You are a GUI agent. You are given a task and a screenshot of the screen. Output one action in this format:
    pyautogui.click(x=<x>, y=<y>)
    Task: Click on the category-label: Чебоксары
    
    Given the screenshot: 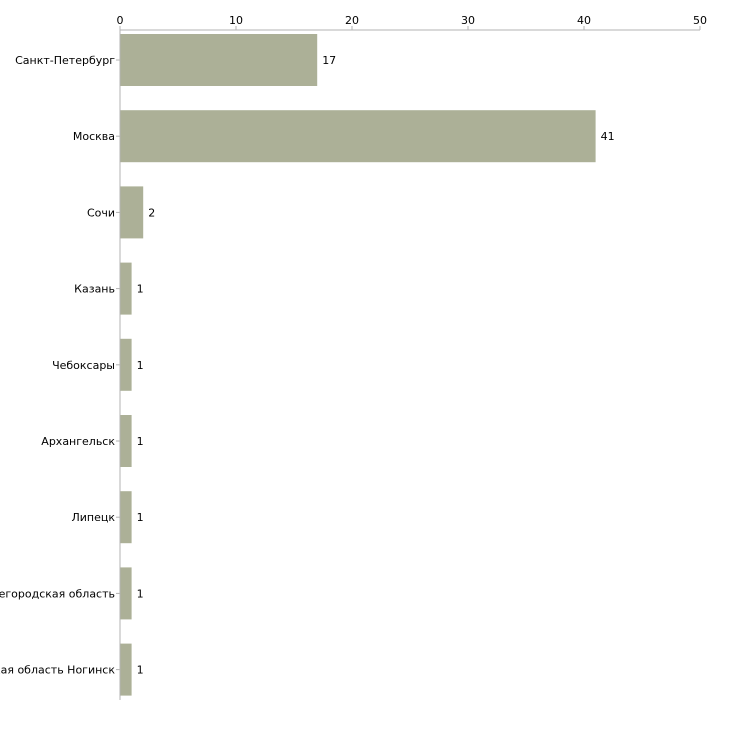 What is the action you would take?
    pyautogui.click(x=83, y=365)
    